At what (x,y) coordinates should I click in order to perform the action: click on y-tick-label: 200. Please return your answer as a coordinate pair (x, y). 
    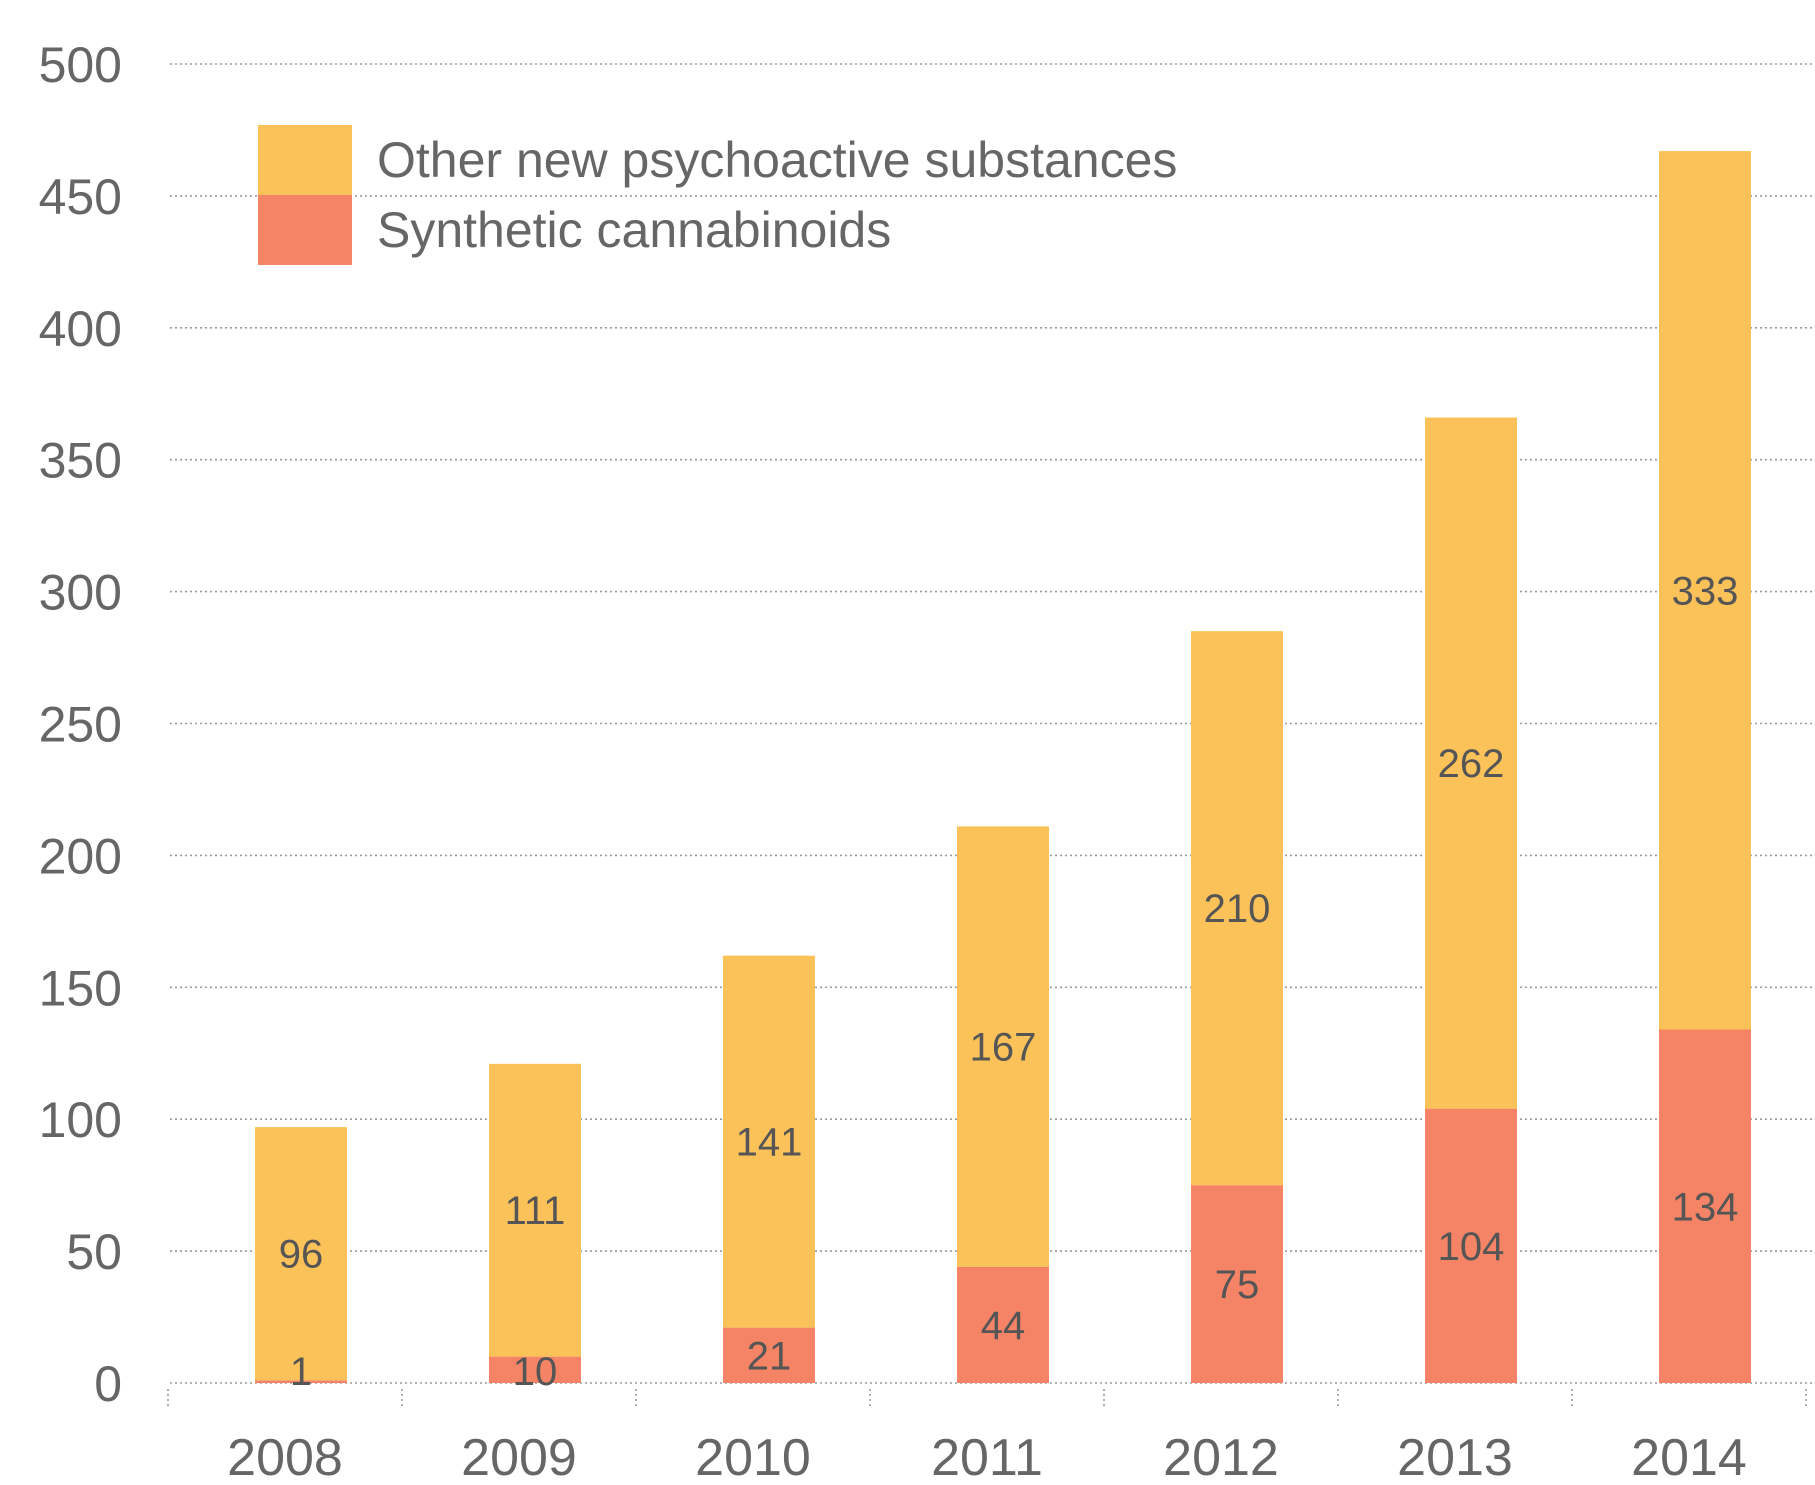
    Looking at the image, I should click on (80, 856).